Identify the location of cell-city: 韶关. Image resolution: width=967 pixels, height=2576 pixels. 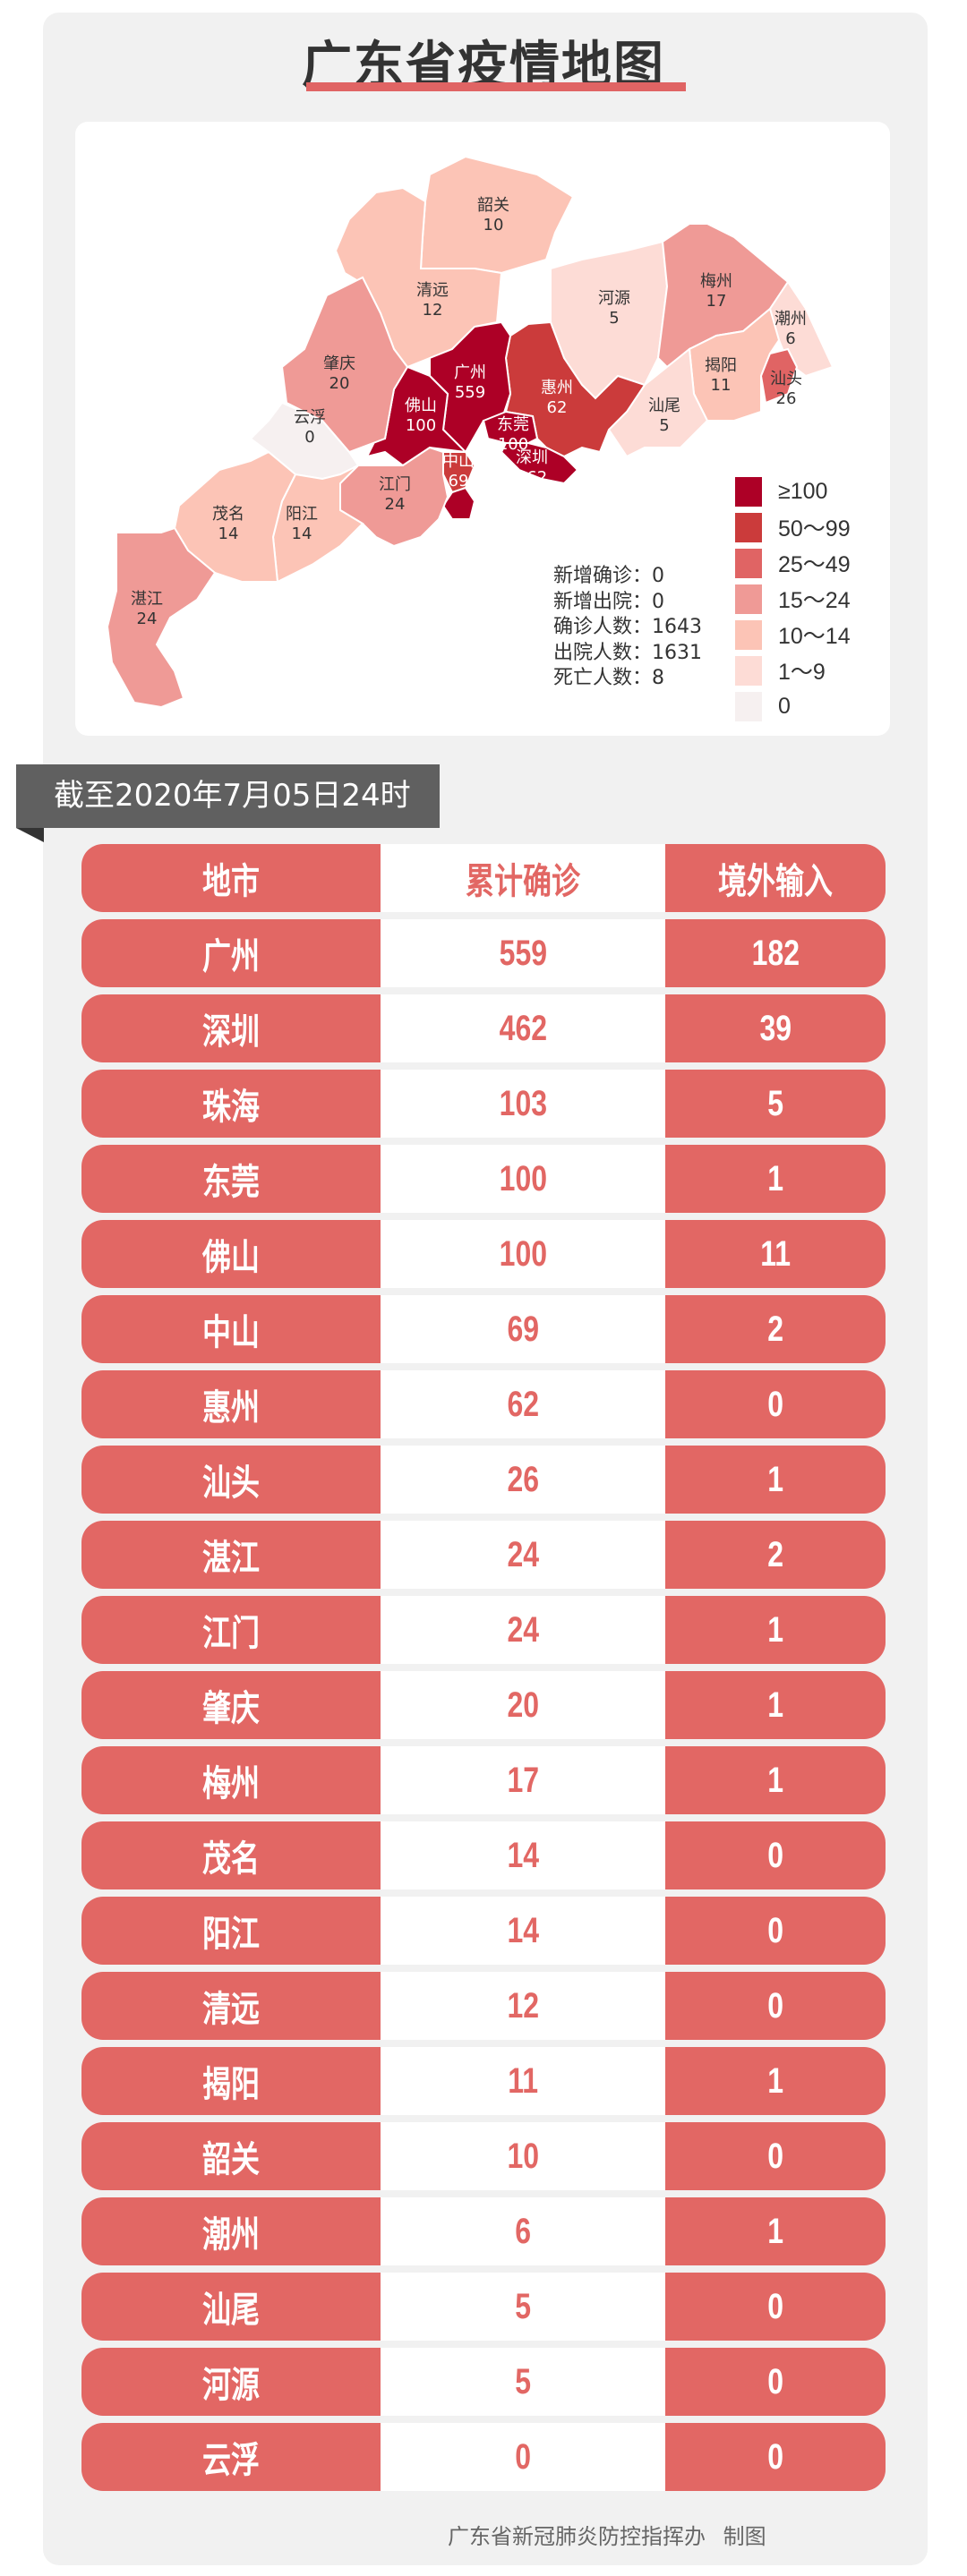
(231, 2156).